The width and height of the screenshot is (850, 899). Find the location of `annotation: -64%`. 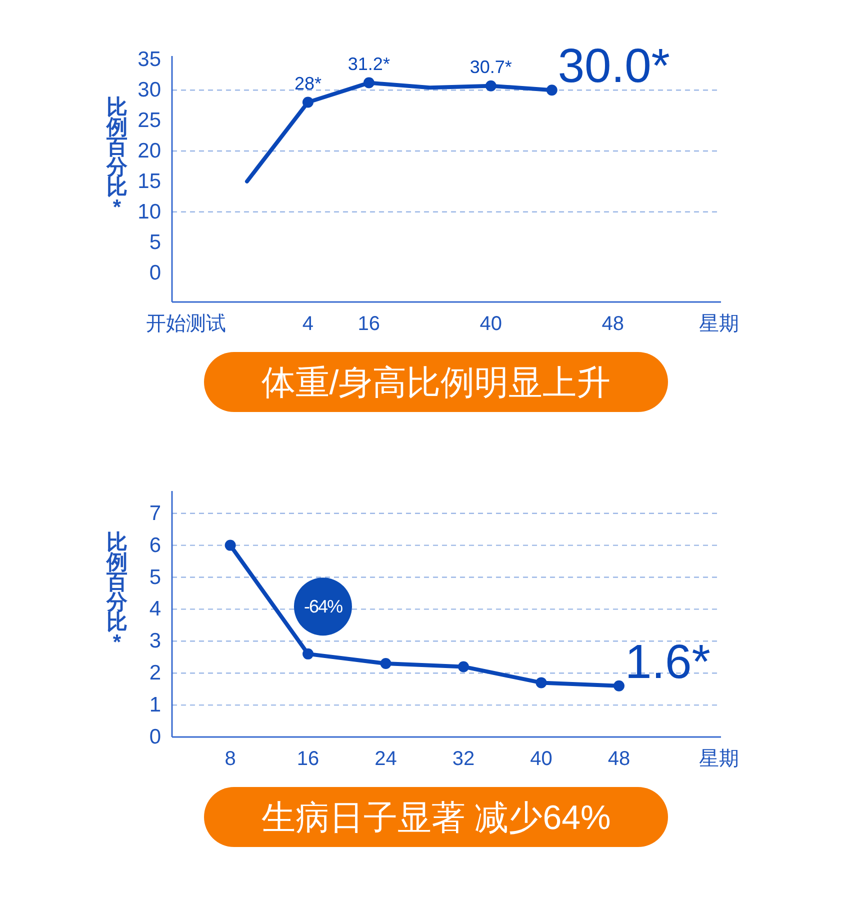

annotation: -64% is located at coordinates (323, 606).